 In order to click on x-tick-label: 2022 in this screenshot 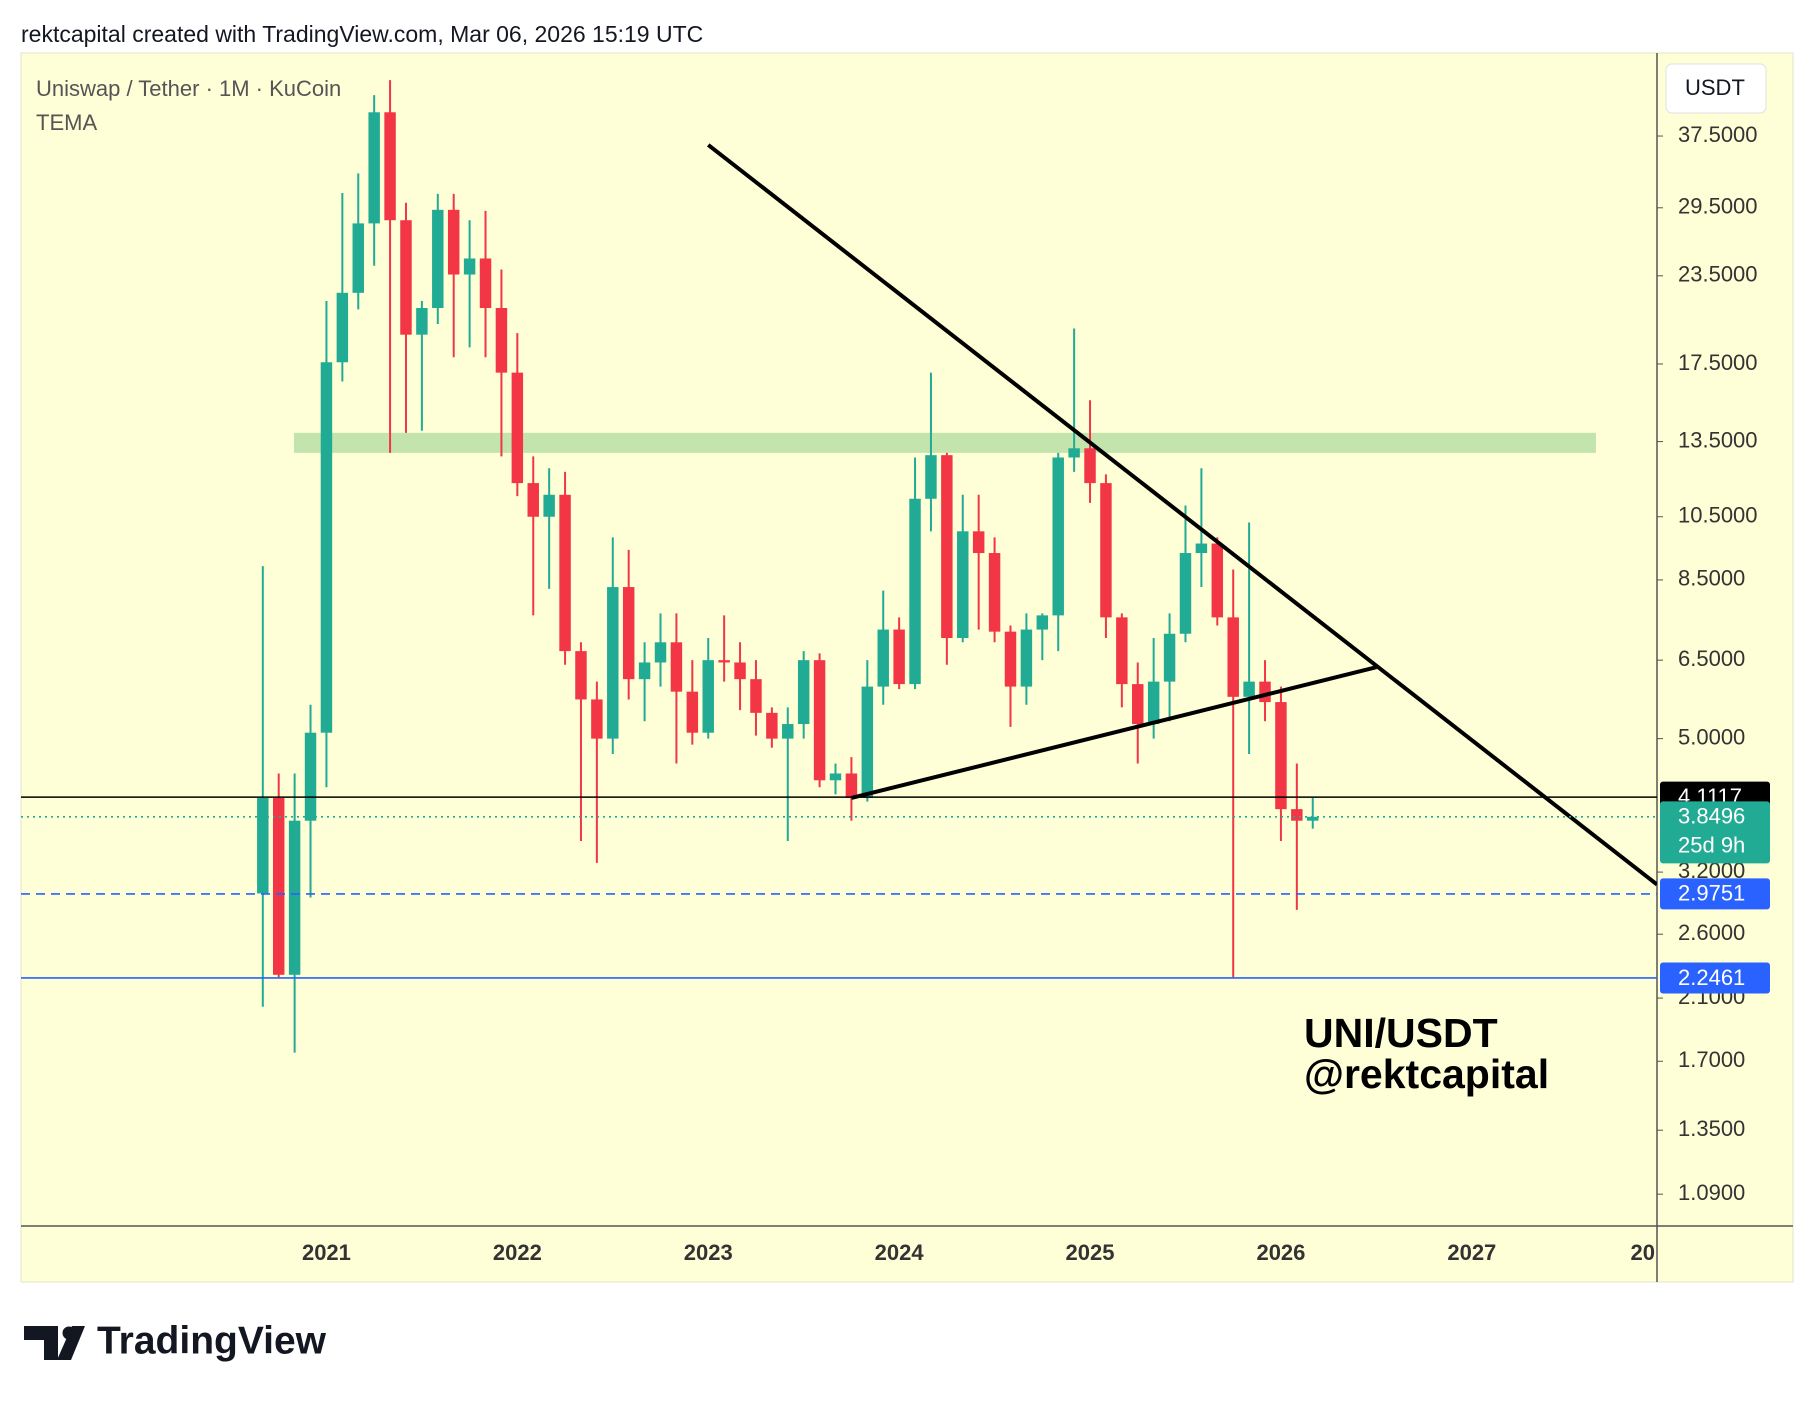, I will do `click(517, 1252)`.